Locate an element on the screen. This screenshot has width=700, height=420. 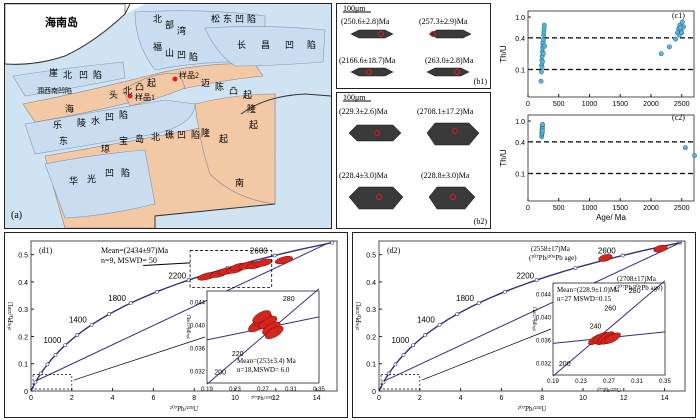
panel-label: (d1) is located at coordinates (46, 250).